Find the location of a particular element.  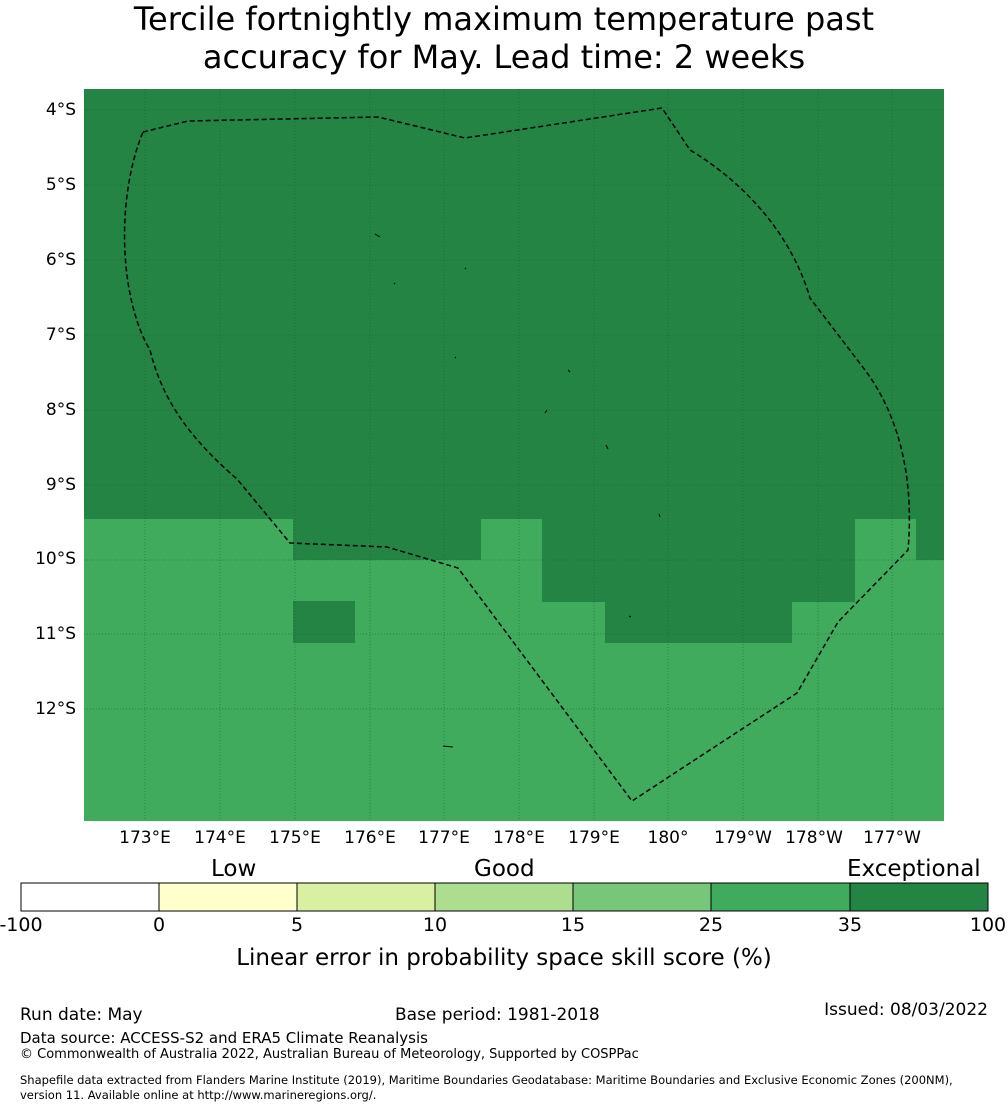

lat-label-5s: 5°S is located at coordinates (60, 185).